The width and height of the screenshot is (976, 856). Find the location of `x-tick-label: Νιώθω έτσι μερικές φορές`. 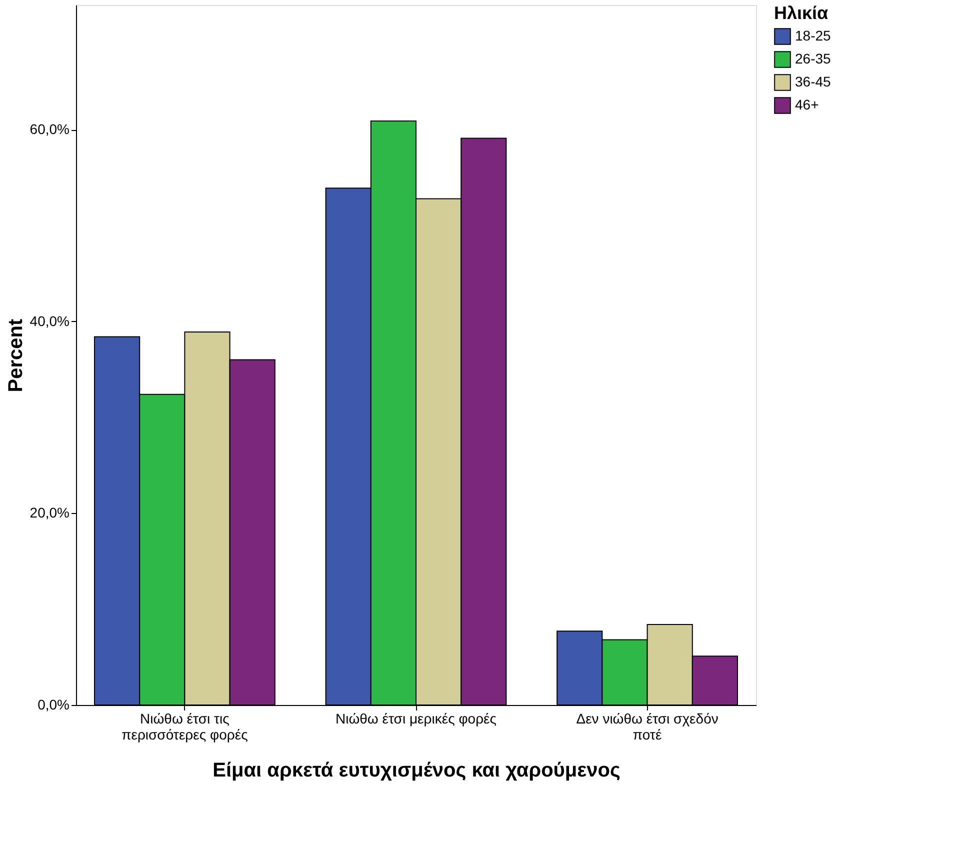

x-tick-label: Νιώθω έτσι μερικές φορές is located at coordinates (416, 718).